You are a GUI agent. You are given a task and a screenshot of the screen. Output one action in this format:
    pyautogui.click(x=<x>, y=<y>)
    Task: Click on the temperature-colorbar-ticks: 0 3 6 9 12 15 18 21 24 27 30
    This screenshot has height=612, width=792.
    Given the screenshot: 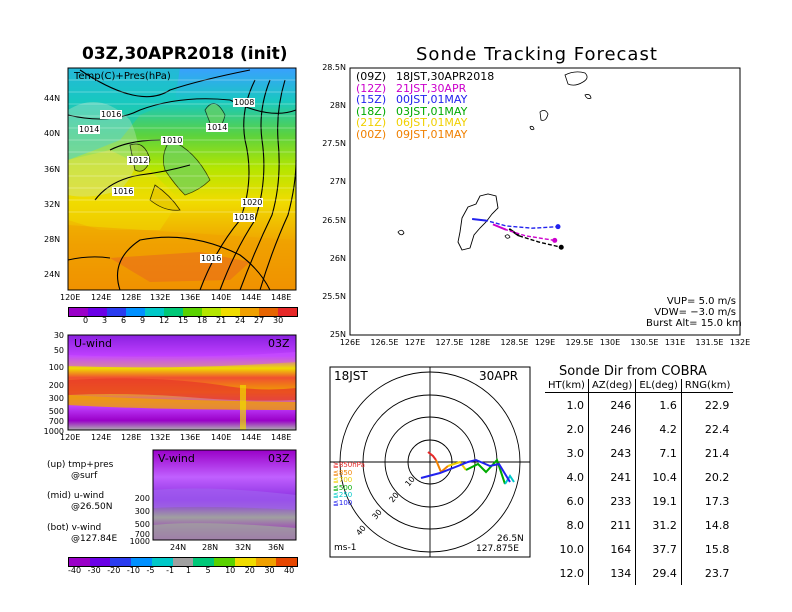 What is the action you would take?
    pyautogui.click(x=182, y=321)
    